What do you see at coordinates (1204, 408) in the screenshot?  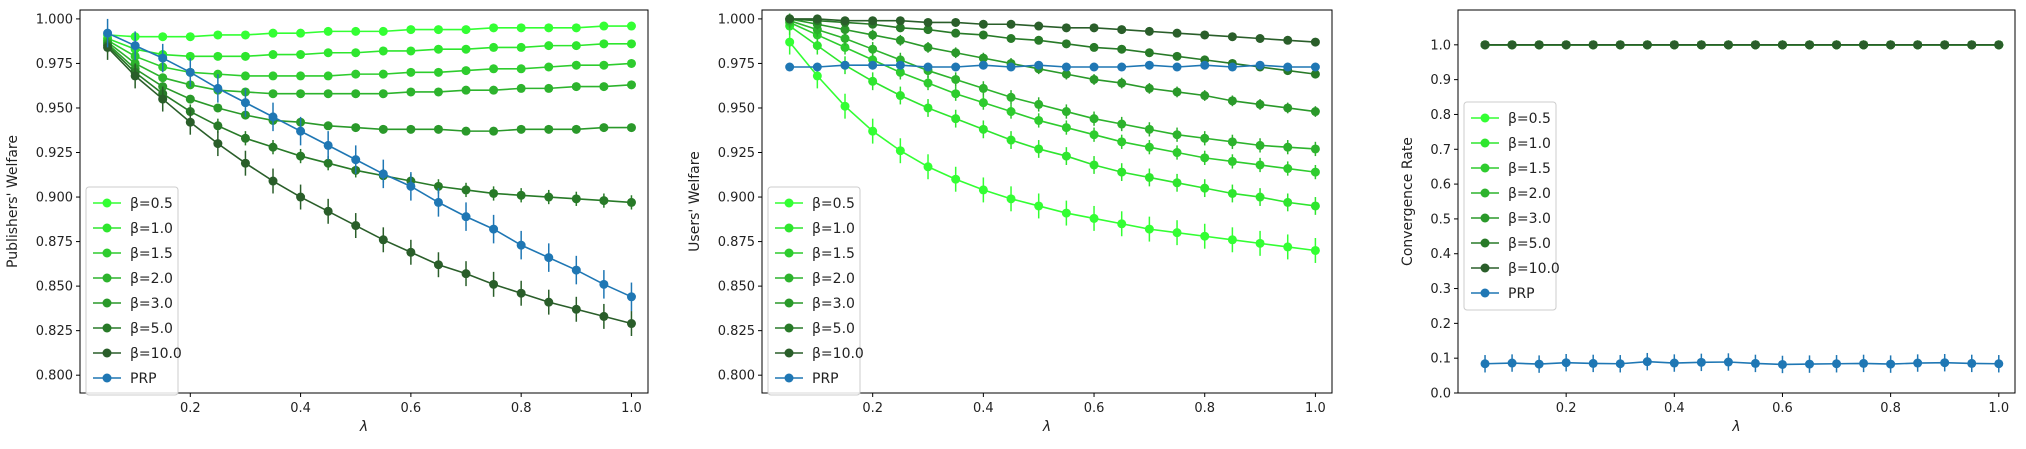 I see `x-tick-label: 0.8` at bounding box center [1204, 408].